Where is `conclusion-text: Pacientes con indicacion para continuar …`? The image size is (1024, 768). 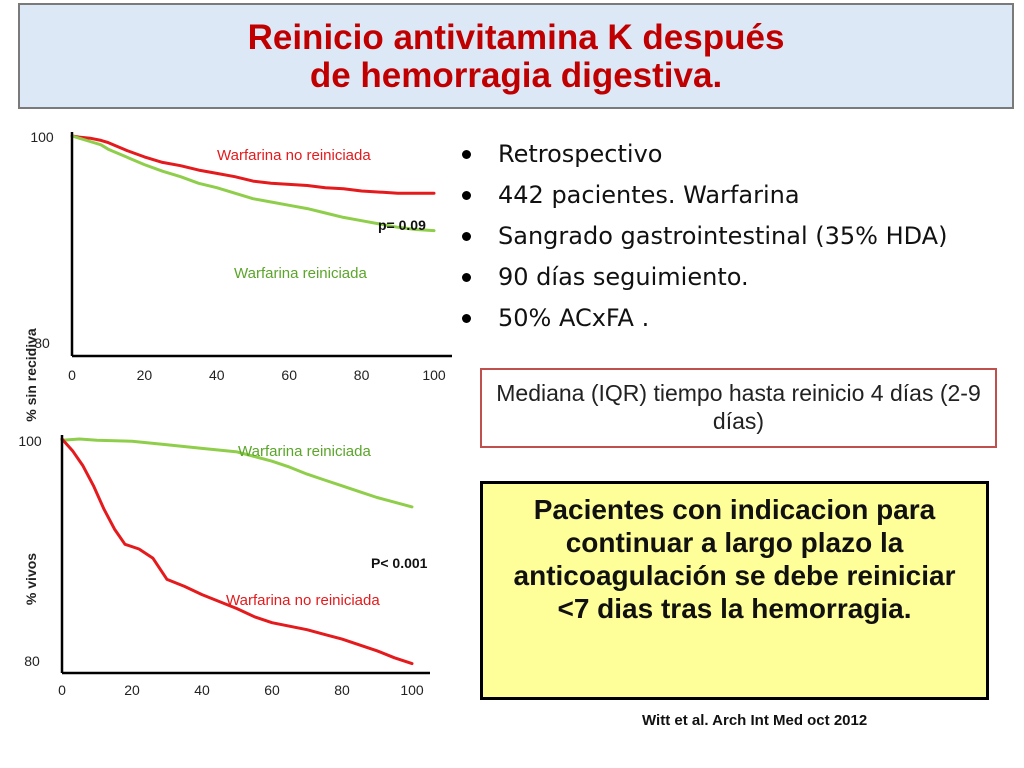
conclusion-text: Pacientes con indicacion para continuar … is located at coordinates (734, 559).